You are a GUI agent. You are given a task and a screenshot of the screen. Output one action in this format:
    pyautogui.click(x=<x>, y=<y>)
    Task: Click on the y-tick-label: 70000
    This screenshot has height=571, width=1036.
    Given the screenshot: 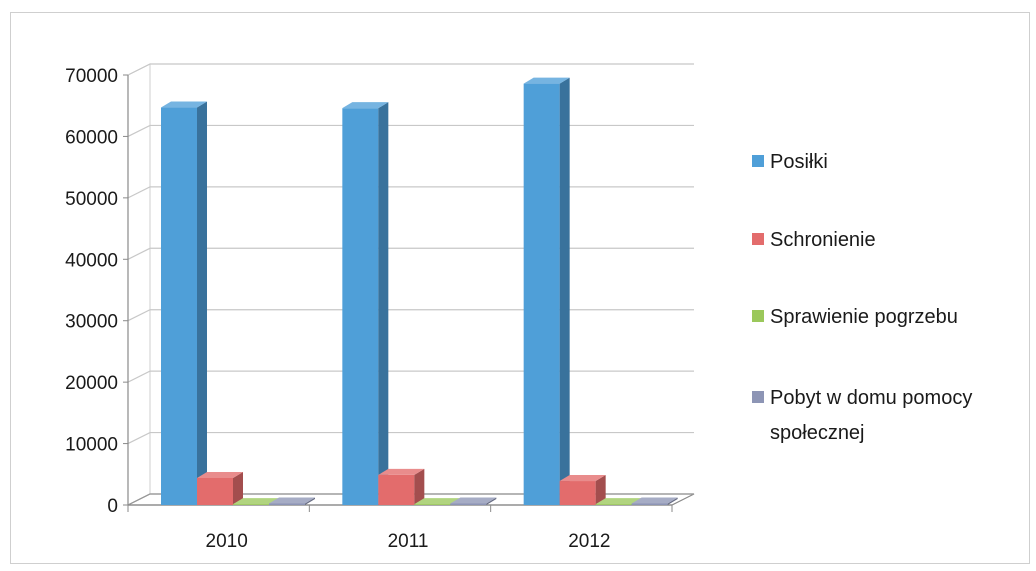 What is the action you would take?
    pyautogui.click(x=91, y=76)
    